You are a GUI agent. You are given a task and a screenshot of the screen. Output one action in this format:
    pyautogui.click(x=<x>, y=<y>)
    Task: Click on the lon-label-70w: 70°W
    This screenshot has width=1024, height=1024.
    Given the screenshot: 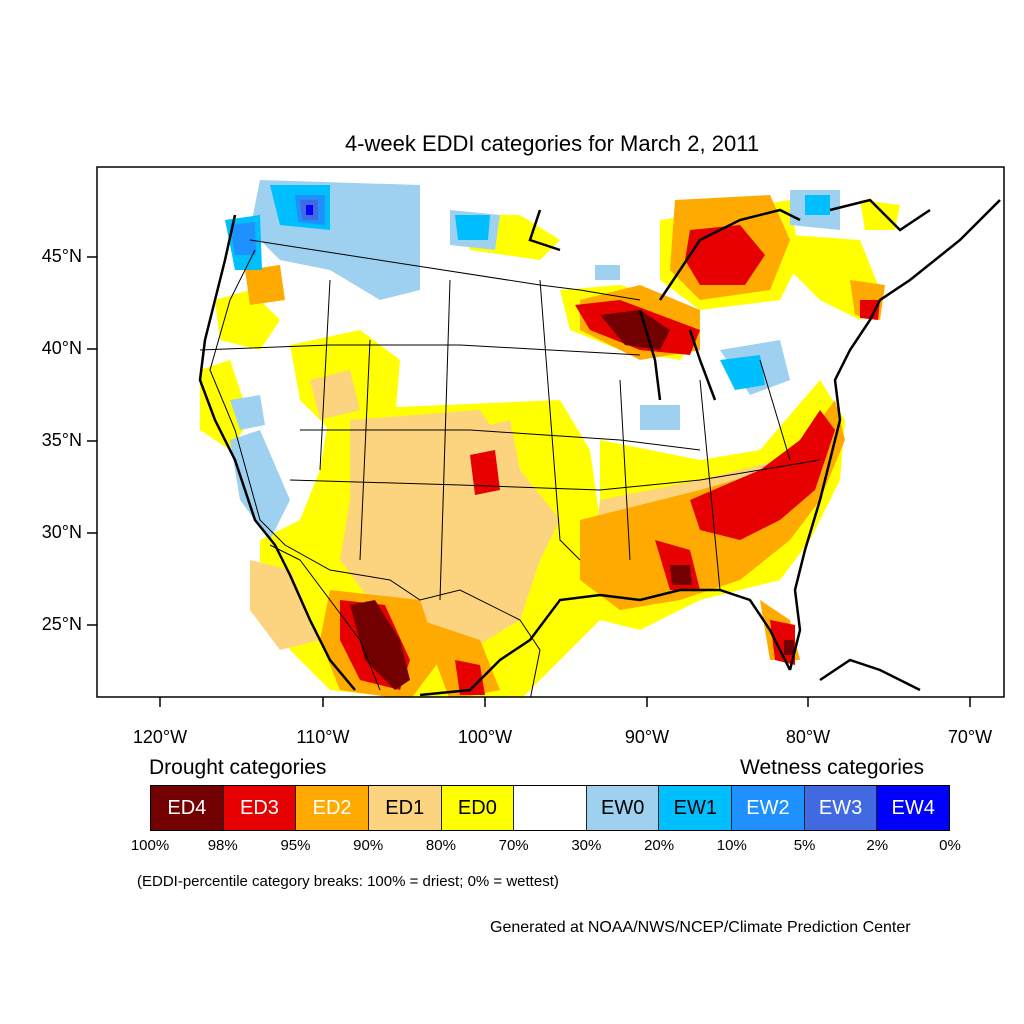 What is the action you would take?
    pyautogui.click(x=970, y=737)
    